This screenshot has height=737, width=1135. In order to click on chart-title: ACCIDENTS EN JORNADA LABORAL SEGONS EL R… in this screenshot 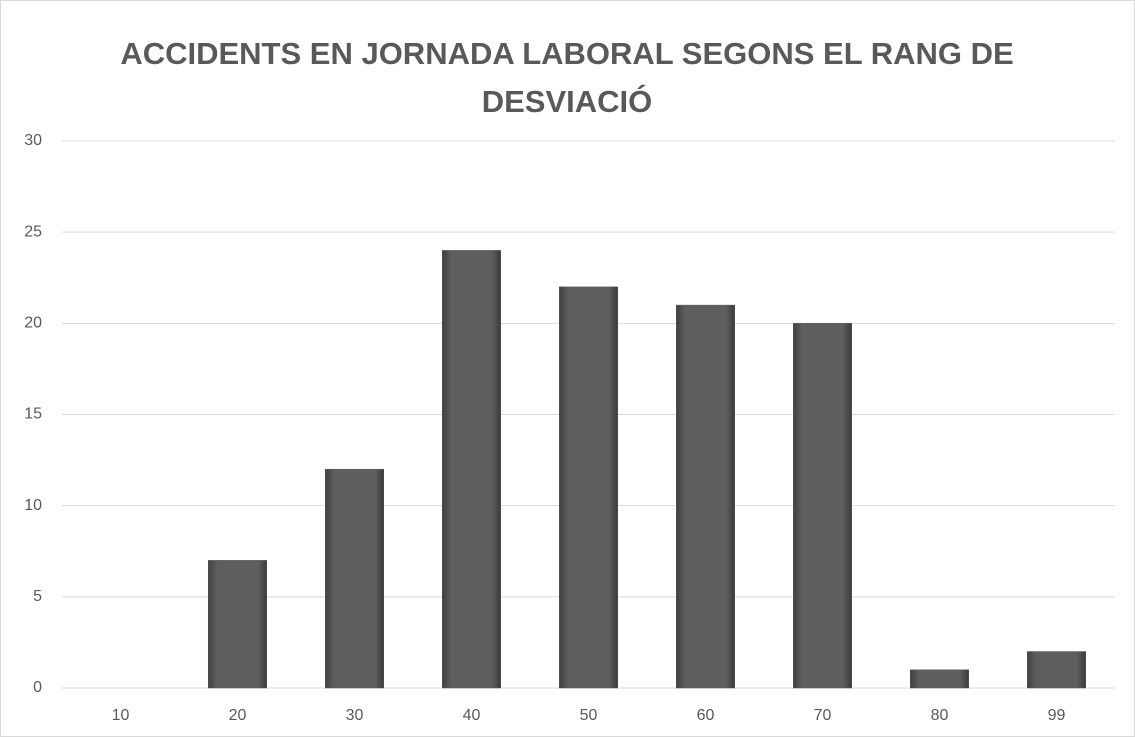, I will do `click(567, 77)`.